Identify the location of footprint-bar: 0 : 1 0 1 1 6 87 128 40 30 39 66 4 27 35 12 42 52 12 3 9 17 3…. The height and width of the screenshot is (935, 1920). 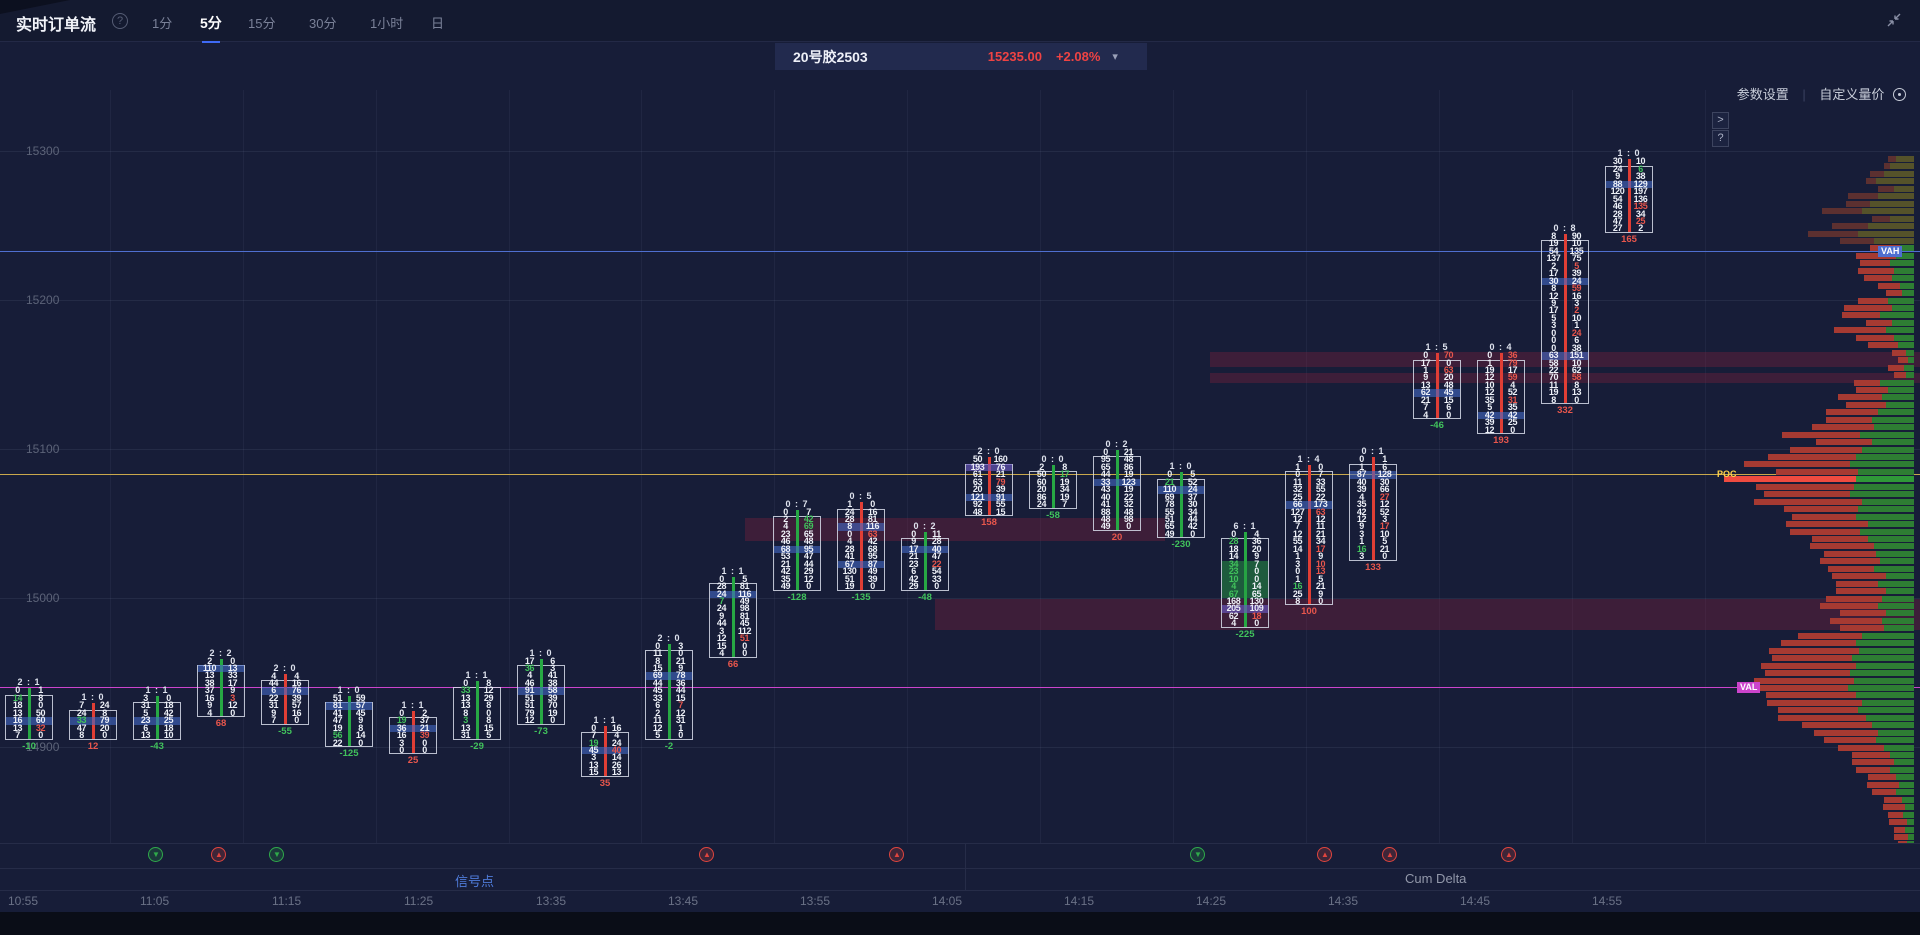
(1373, 509).